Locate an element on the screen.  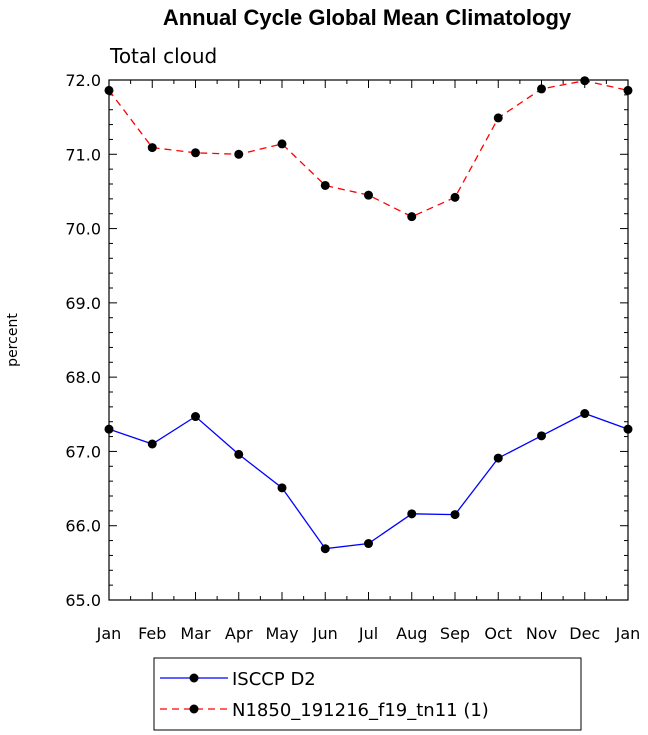
x-tick-label: Mar is located at coordinates (195, 633).